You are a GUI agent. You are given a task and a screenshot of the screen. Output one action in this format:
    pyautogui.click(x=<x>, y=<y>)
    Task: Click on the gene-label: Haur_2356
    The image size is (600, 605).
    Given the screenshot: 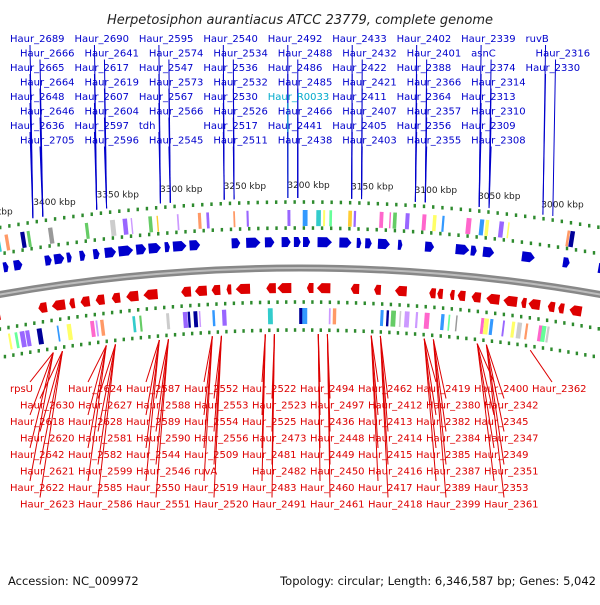 What is the action you would take?
    pyautogui.click(x=424, y=126)
    